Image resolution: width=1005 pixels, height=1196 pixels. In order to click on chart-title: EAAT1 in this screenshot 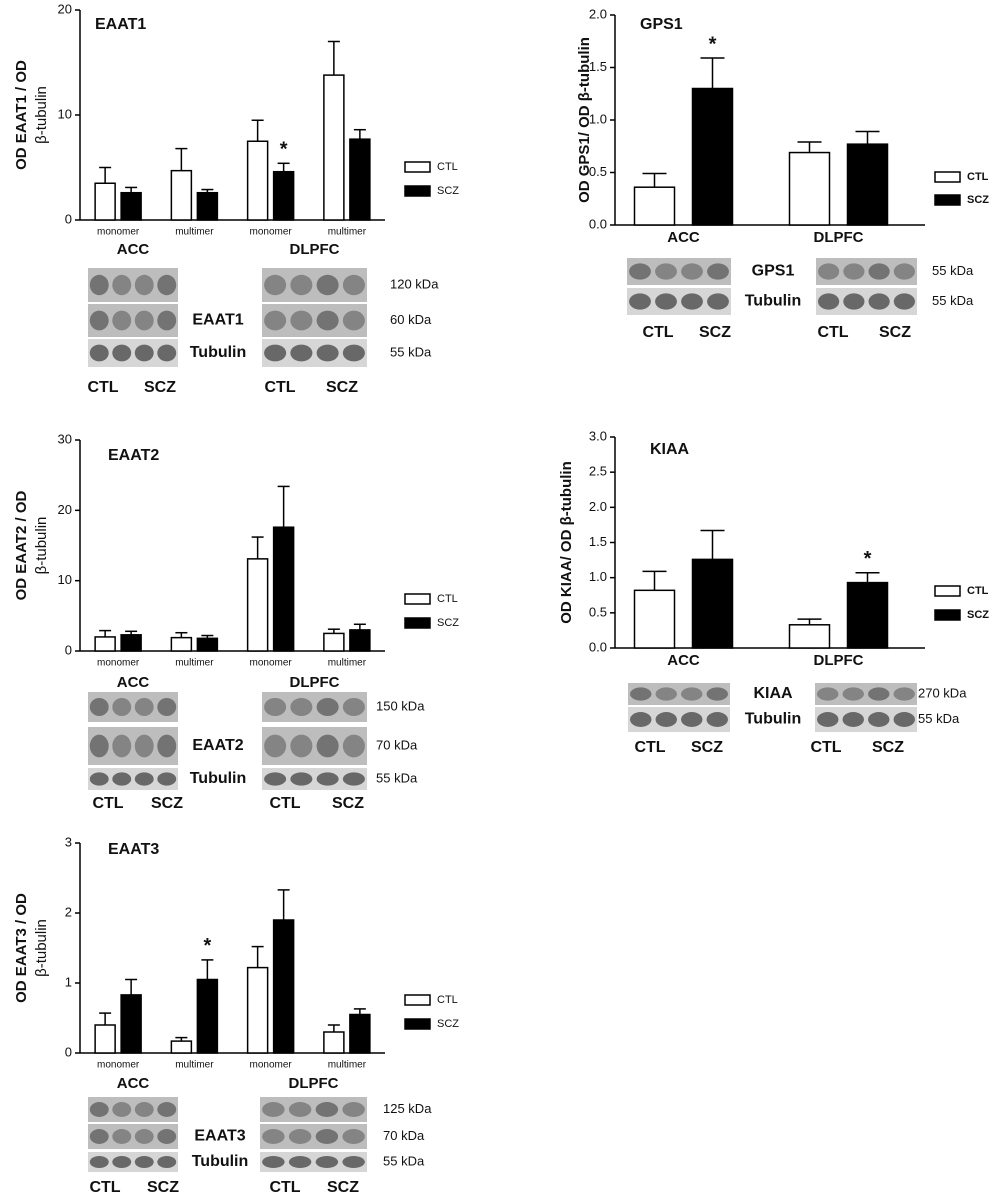, I will do `click(120, 24)`.